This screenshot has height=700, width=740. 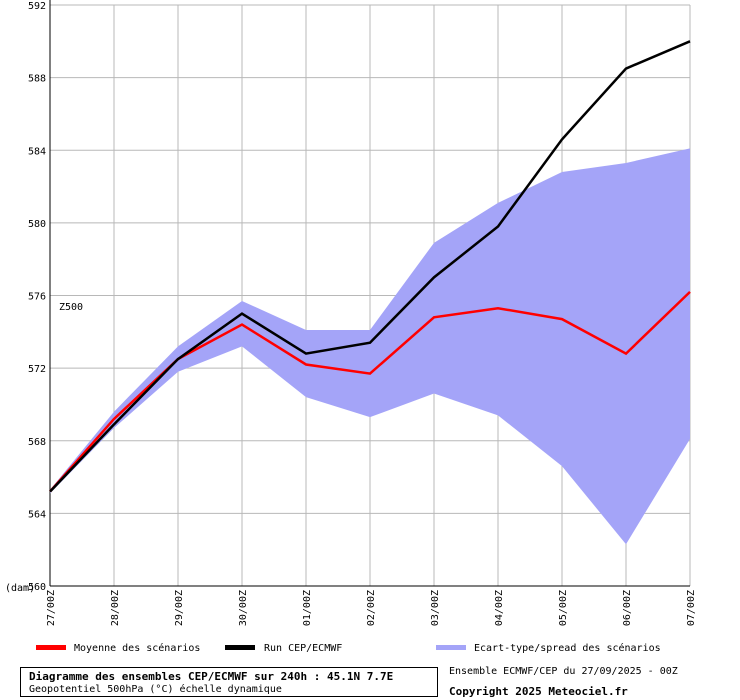 I want to click on y-tick-label: 572, so click(x=37, y=369).